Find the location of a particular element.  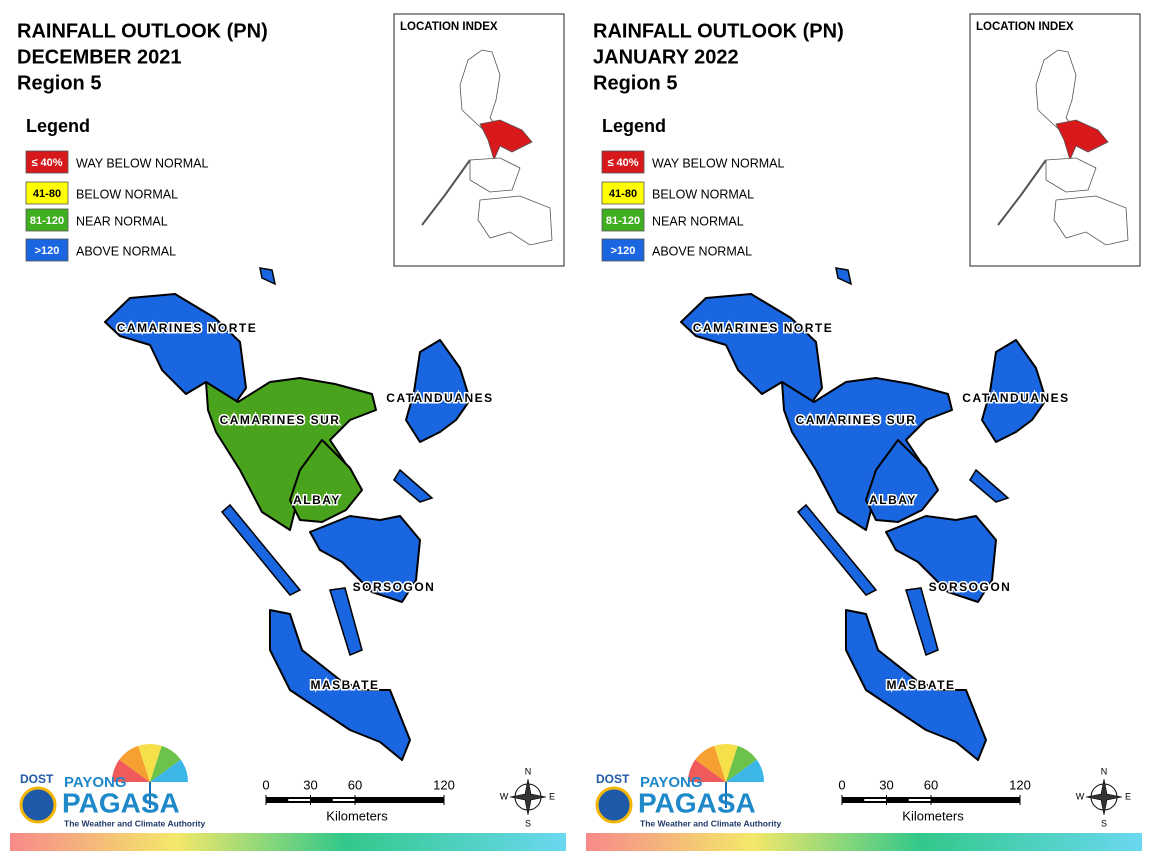

index-title: LOCATION INDEX is located at coordinates (1025, 27).